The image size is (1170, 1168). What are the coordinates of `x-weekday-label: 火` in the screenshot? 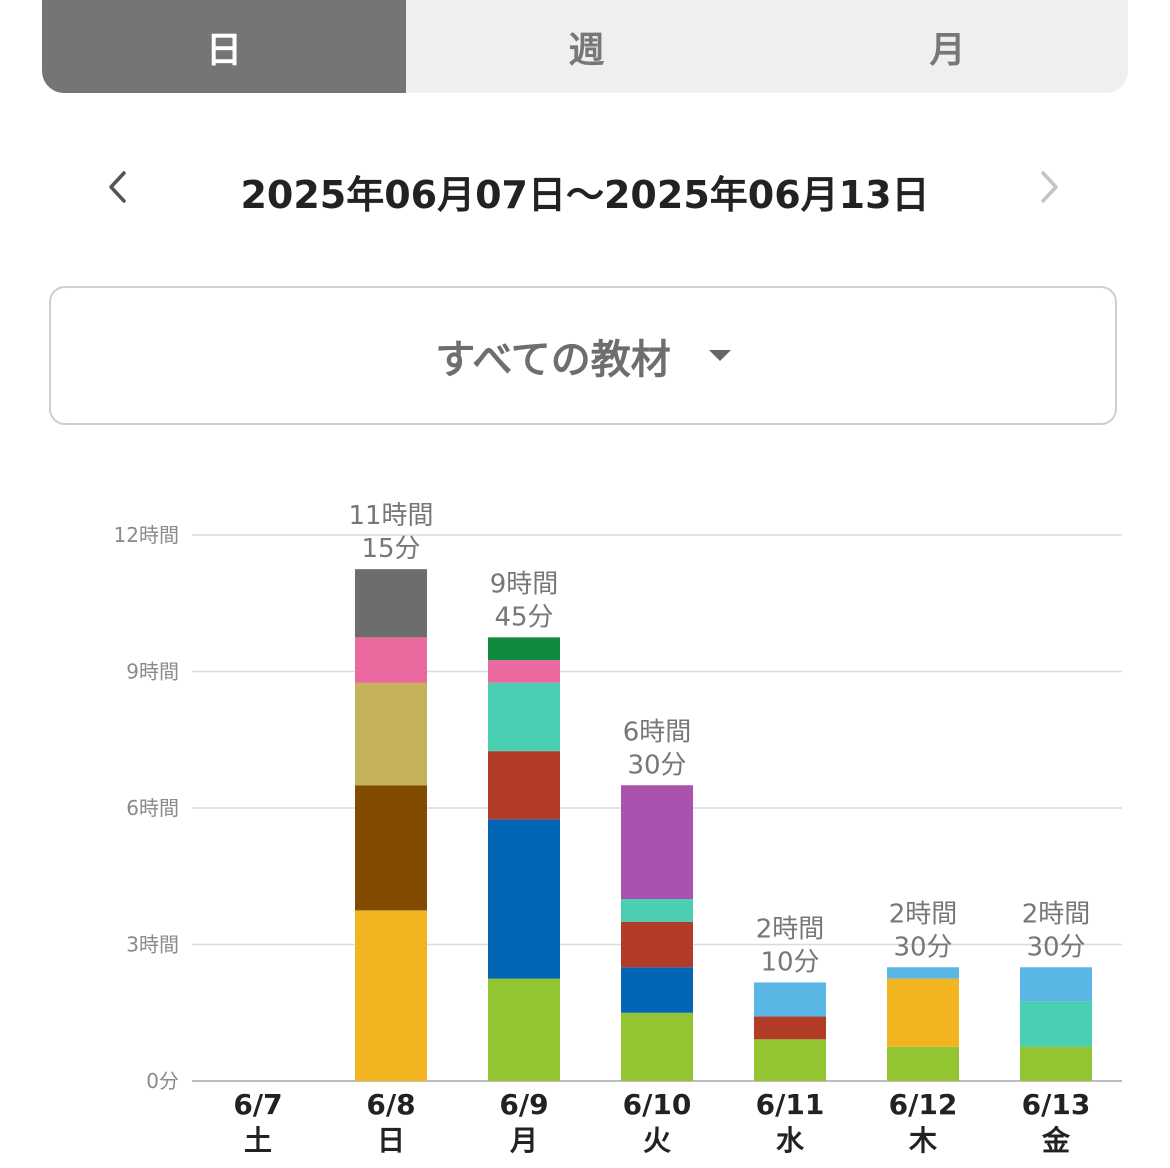 It's located at (657, 1140).